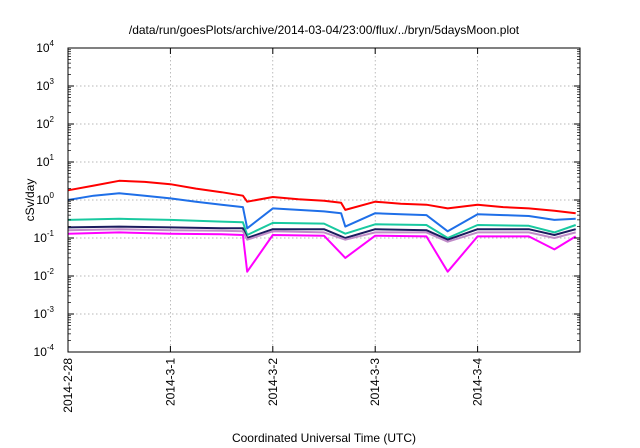  What do you see at coordinates (44, 351) in the screenshot?
I see `y-tick-label: 10⁻⁴` at bounding box center [44, 351].